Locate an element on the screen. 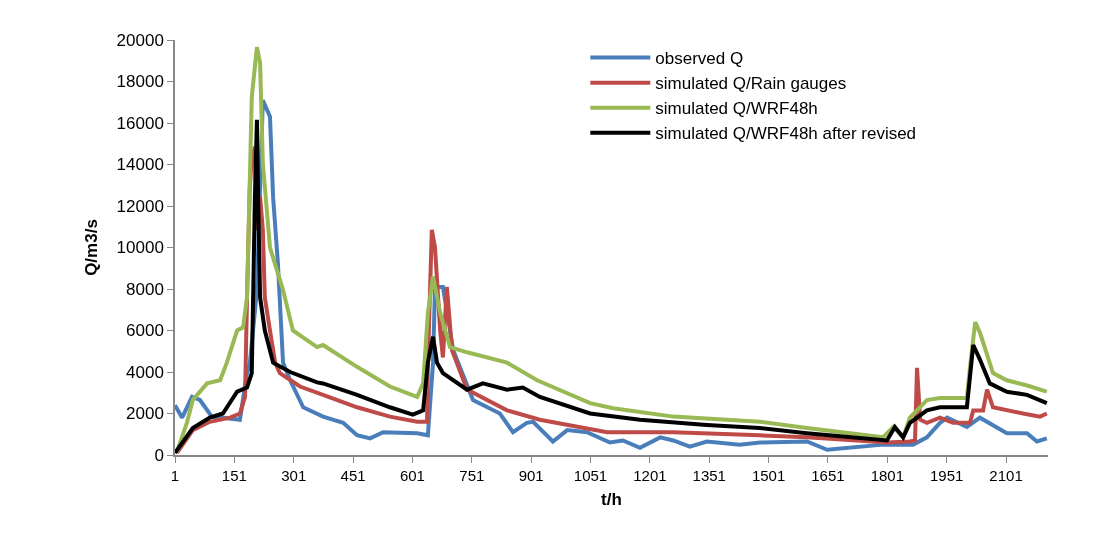 This screenshot has width=1099, height=544. y-tick-label: 18000 is located at coordinates (140, 82).